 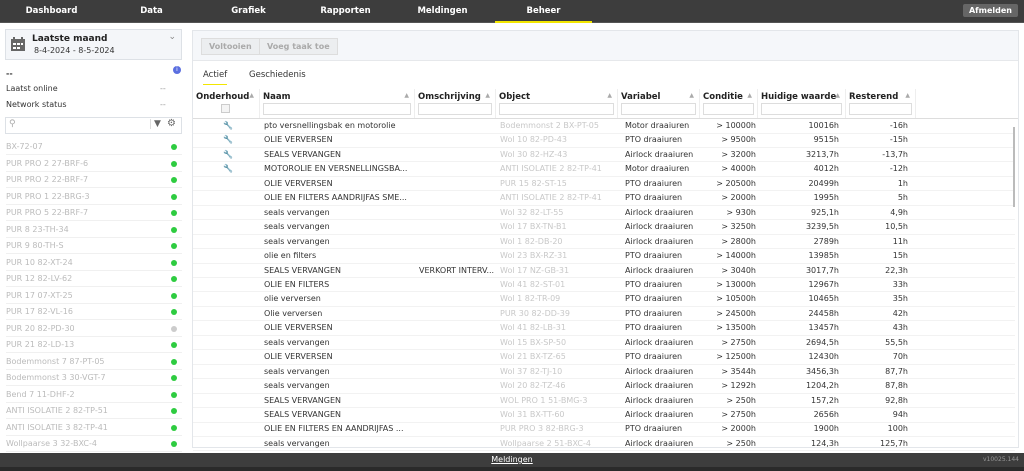 I want to click on gear-icon: ⚙, so click(x=171, y=123).